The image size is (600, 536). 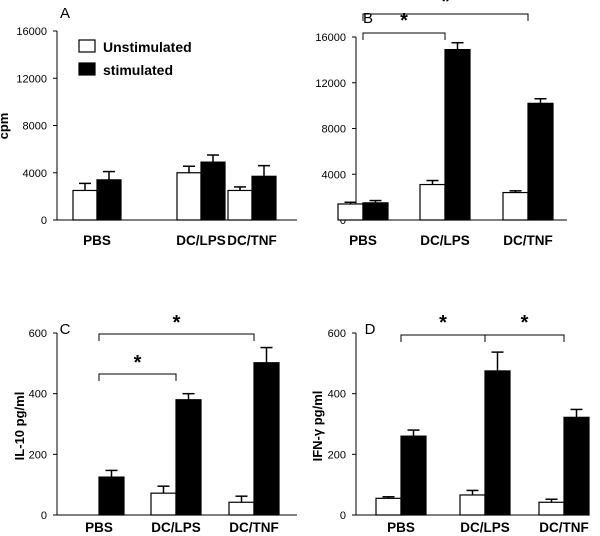 What do you see at coordinates (343, 221) in the screenshot?
I see `panel-b-y-tick-label: 0` at bounding box center [343, 221].